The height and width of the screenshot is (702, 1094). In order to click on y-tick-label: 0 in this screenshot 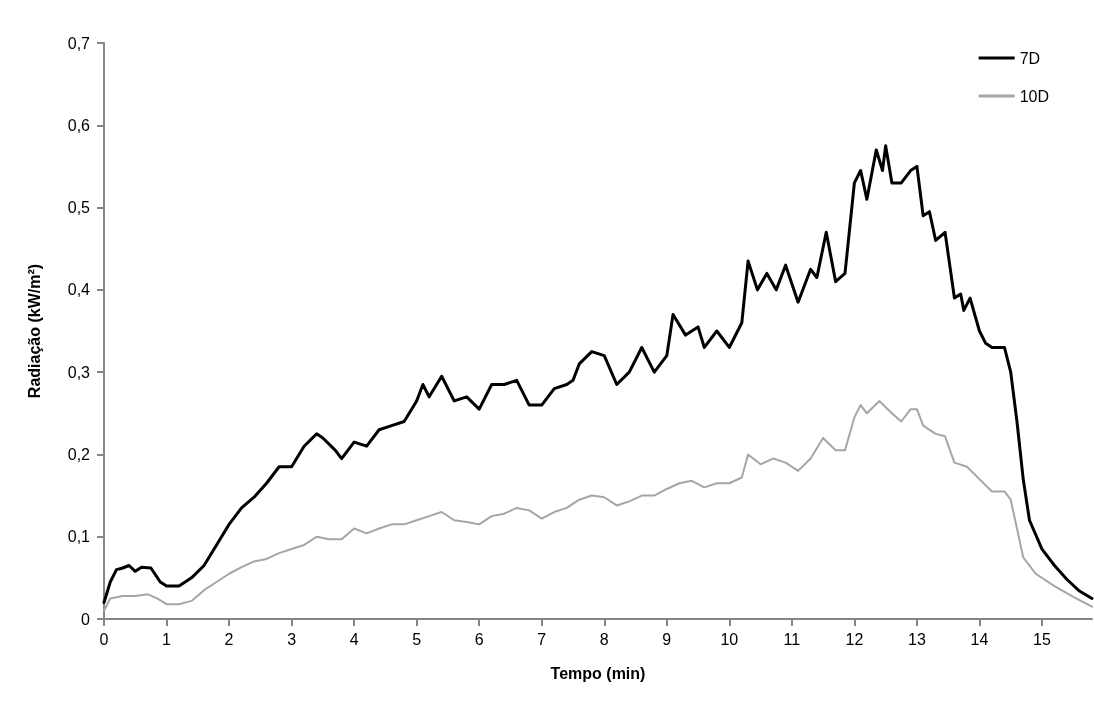, I will do `click(86, 619)`.